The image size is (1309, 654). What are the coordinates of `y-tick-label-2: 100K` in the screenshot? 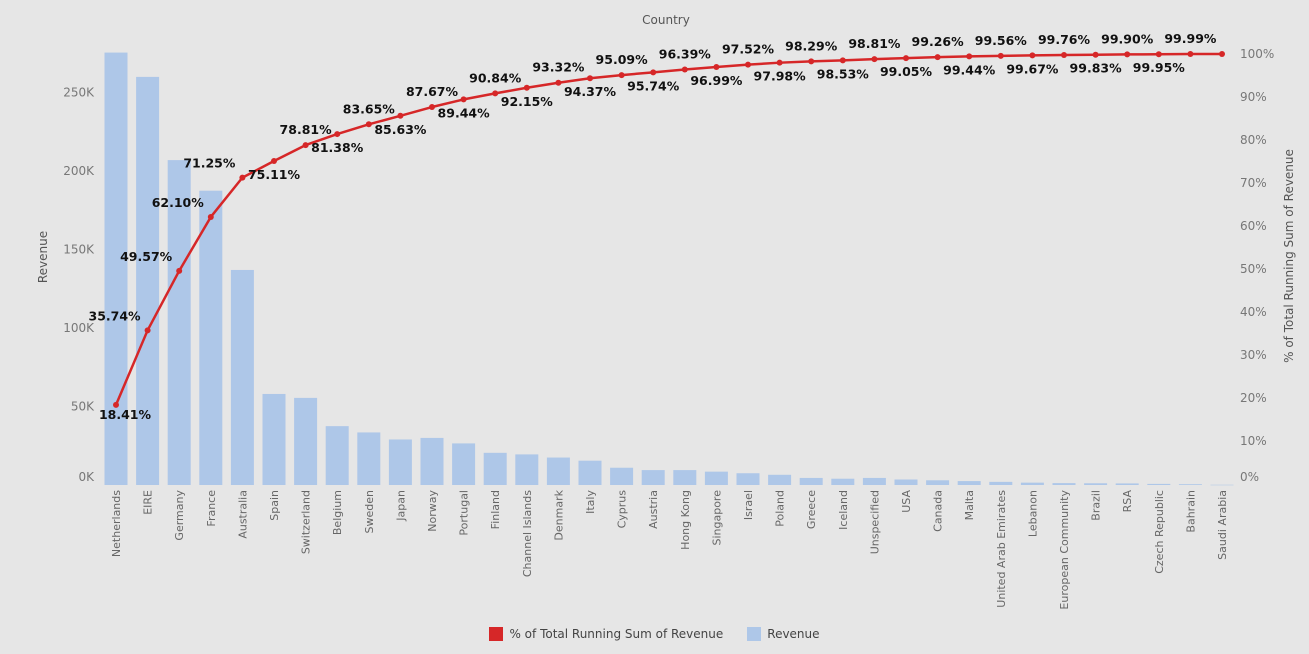 It's located at (79, 328).